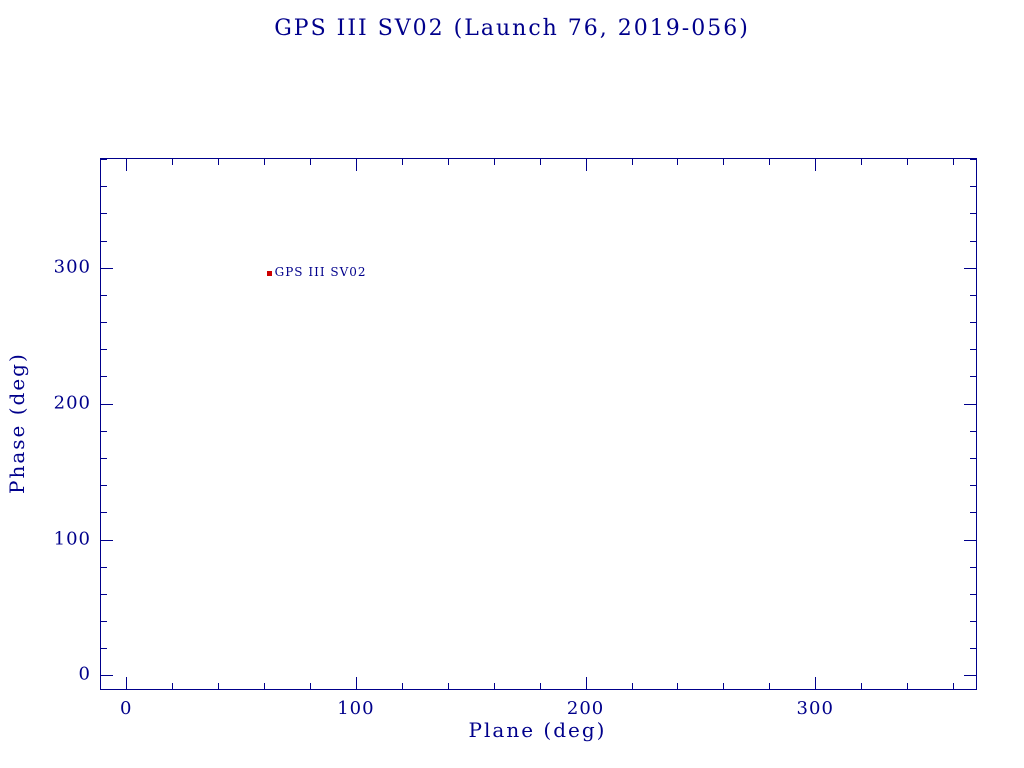  What do you see at coordinates (356, 708) in the screenshot?
I see `x-tick-label: 100` at bounding box center [356, 708].